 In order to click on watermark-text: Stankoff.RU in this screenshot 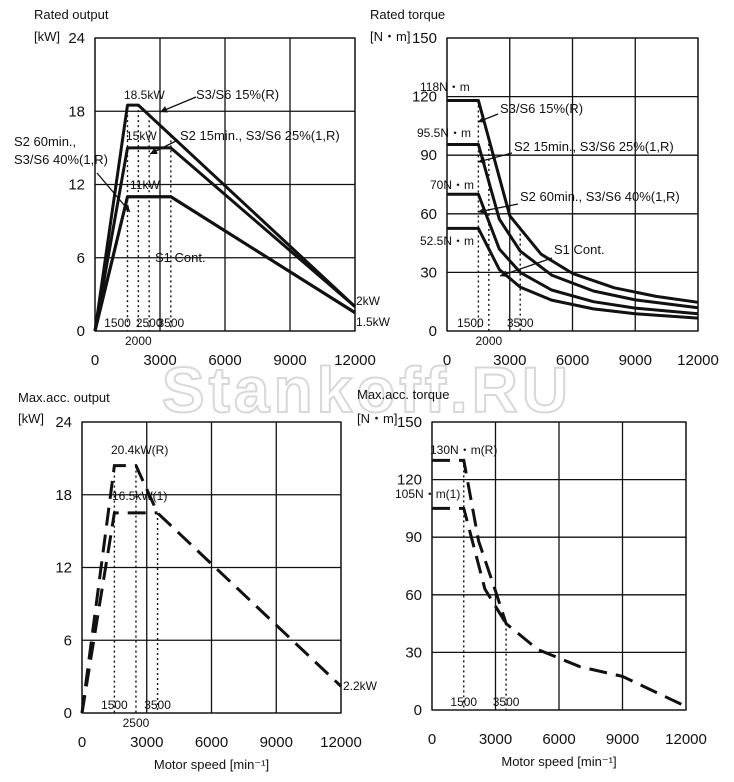, I will do `click(367, 390)`.